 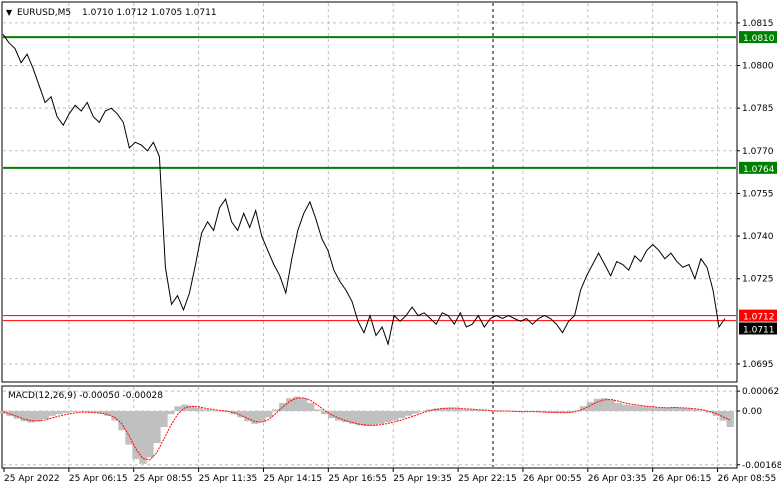 I want to click on time-tick-label: 26 Apr 06:15, so click(x=682, y=479).